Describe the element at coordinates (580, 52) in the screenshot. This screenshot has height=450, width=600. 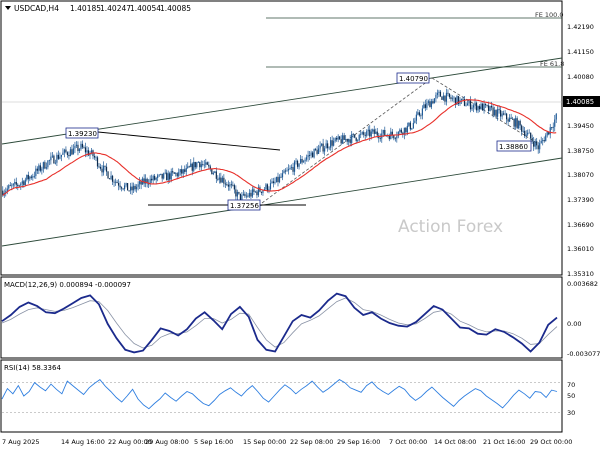
I see `price-tick: 1.41150` at that location.